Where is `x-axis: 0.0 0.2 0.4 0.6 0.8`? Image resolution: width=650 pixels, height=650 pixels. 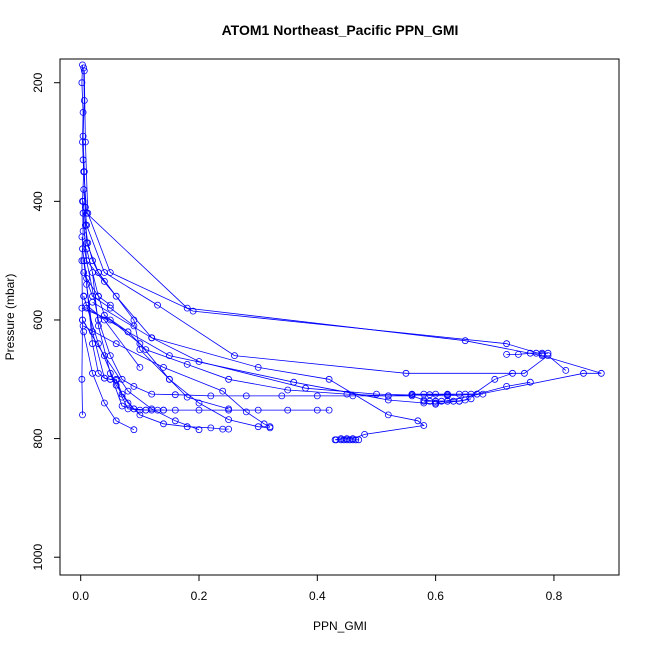
x-axis: 0.0 0.2 0.4 0.6 0.8 is located at coordinates (317, 589).